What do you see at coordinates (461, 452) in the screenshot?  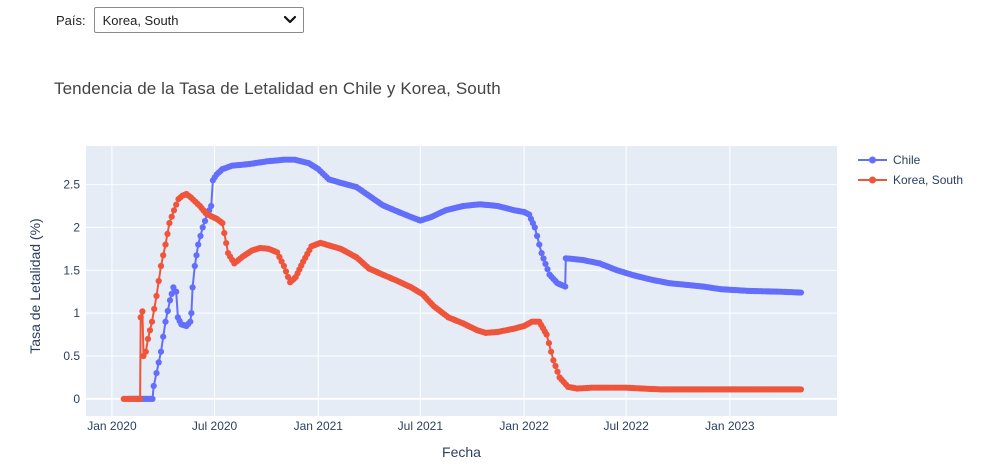 I see `x-axis-title: Fecha` at bounding box center [461, 452].